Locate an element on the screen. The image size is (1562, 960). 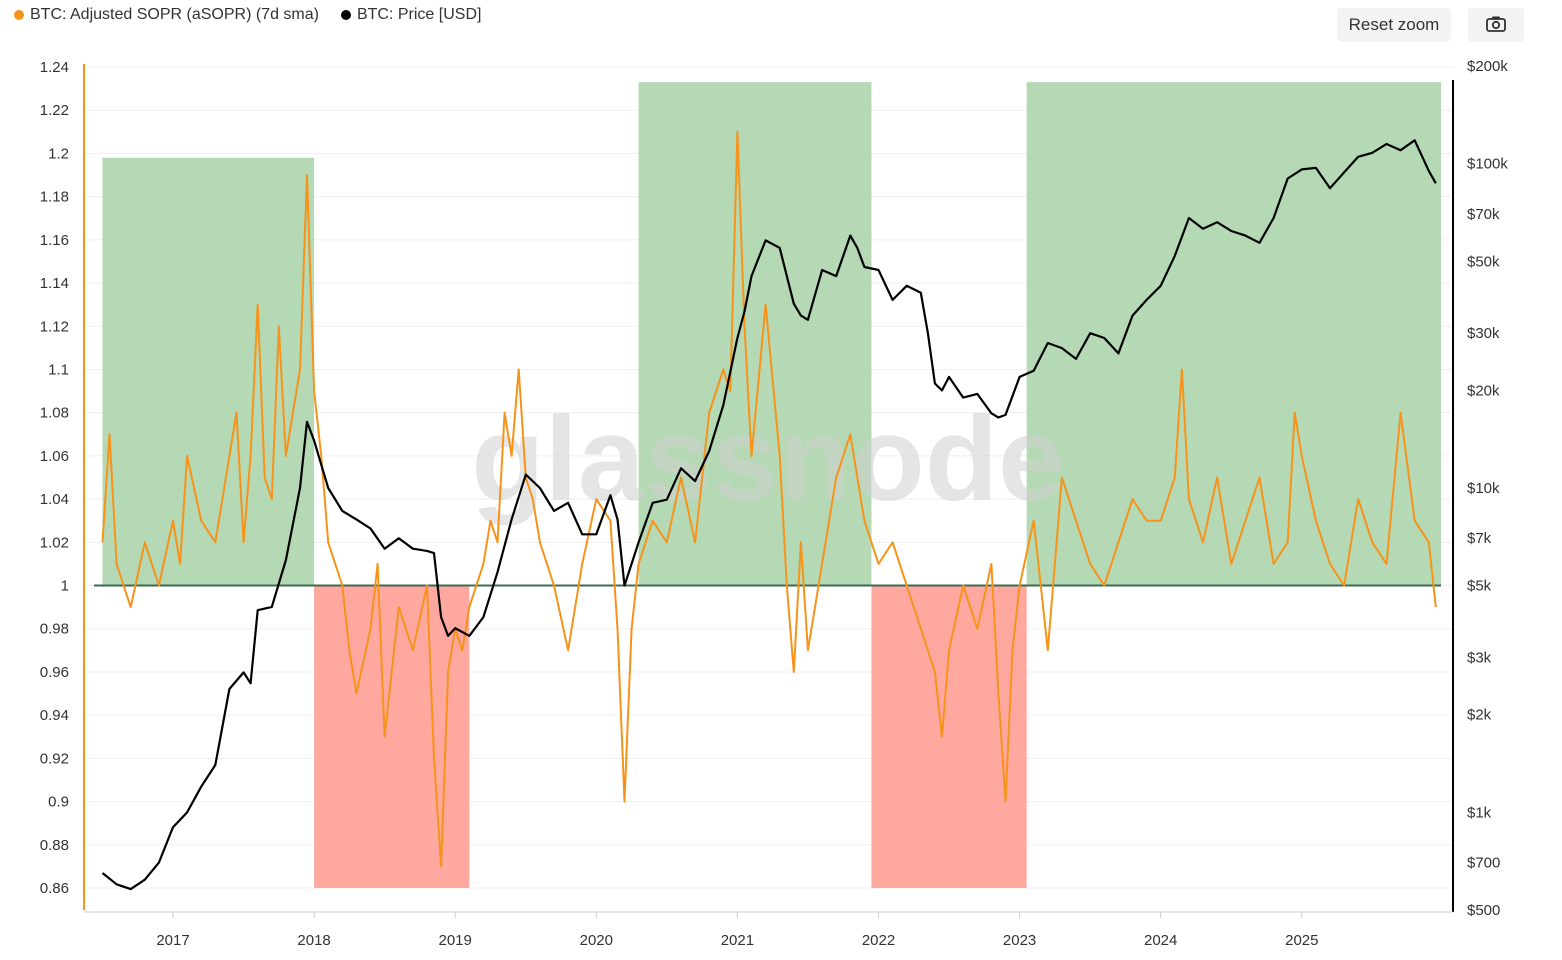
right-tick-label: $700 is located at coordinates (1483, 863).